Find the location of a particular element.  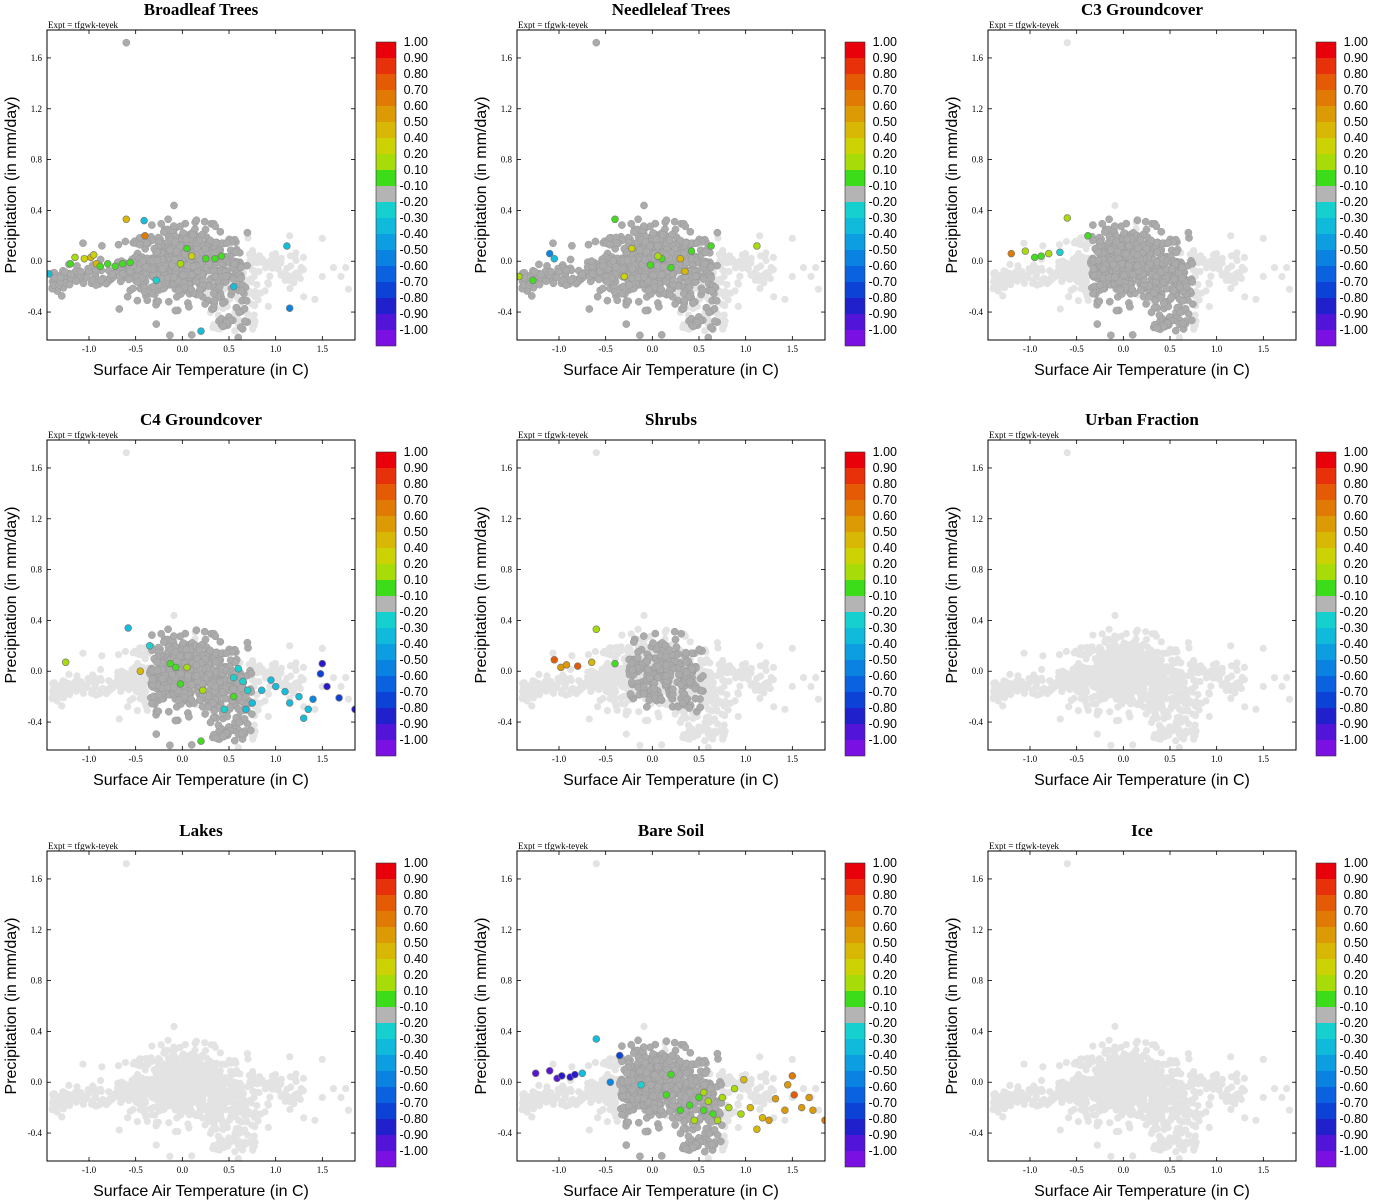

x-tick-label: 0.0 is located at coordinates (1124, 349).